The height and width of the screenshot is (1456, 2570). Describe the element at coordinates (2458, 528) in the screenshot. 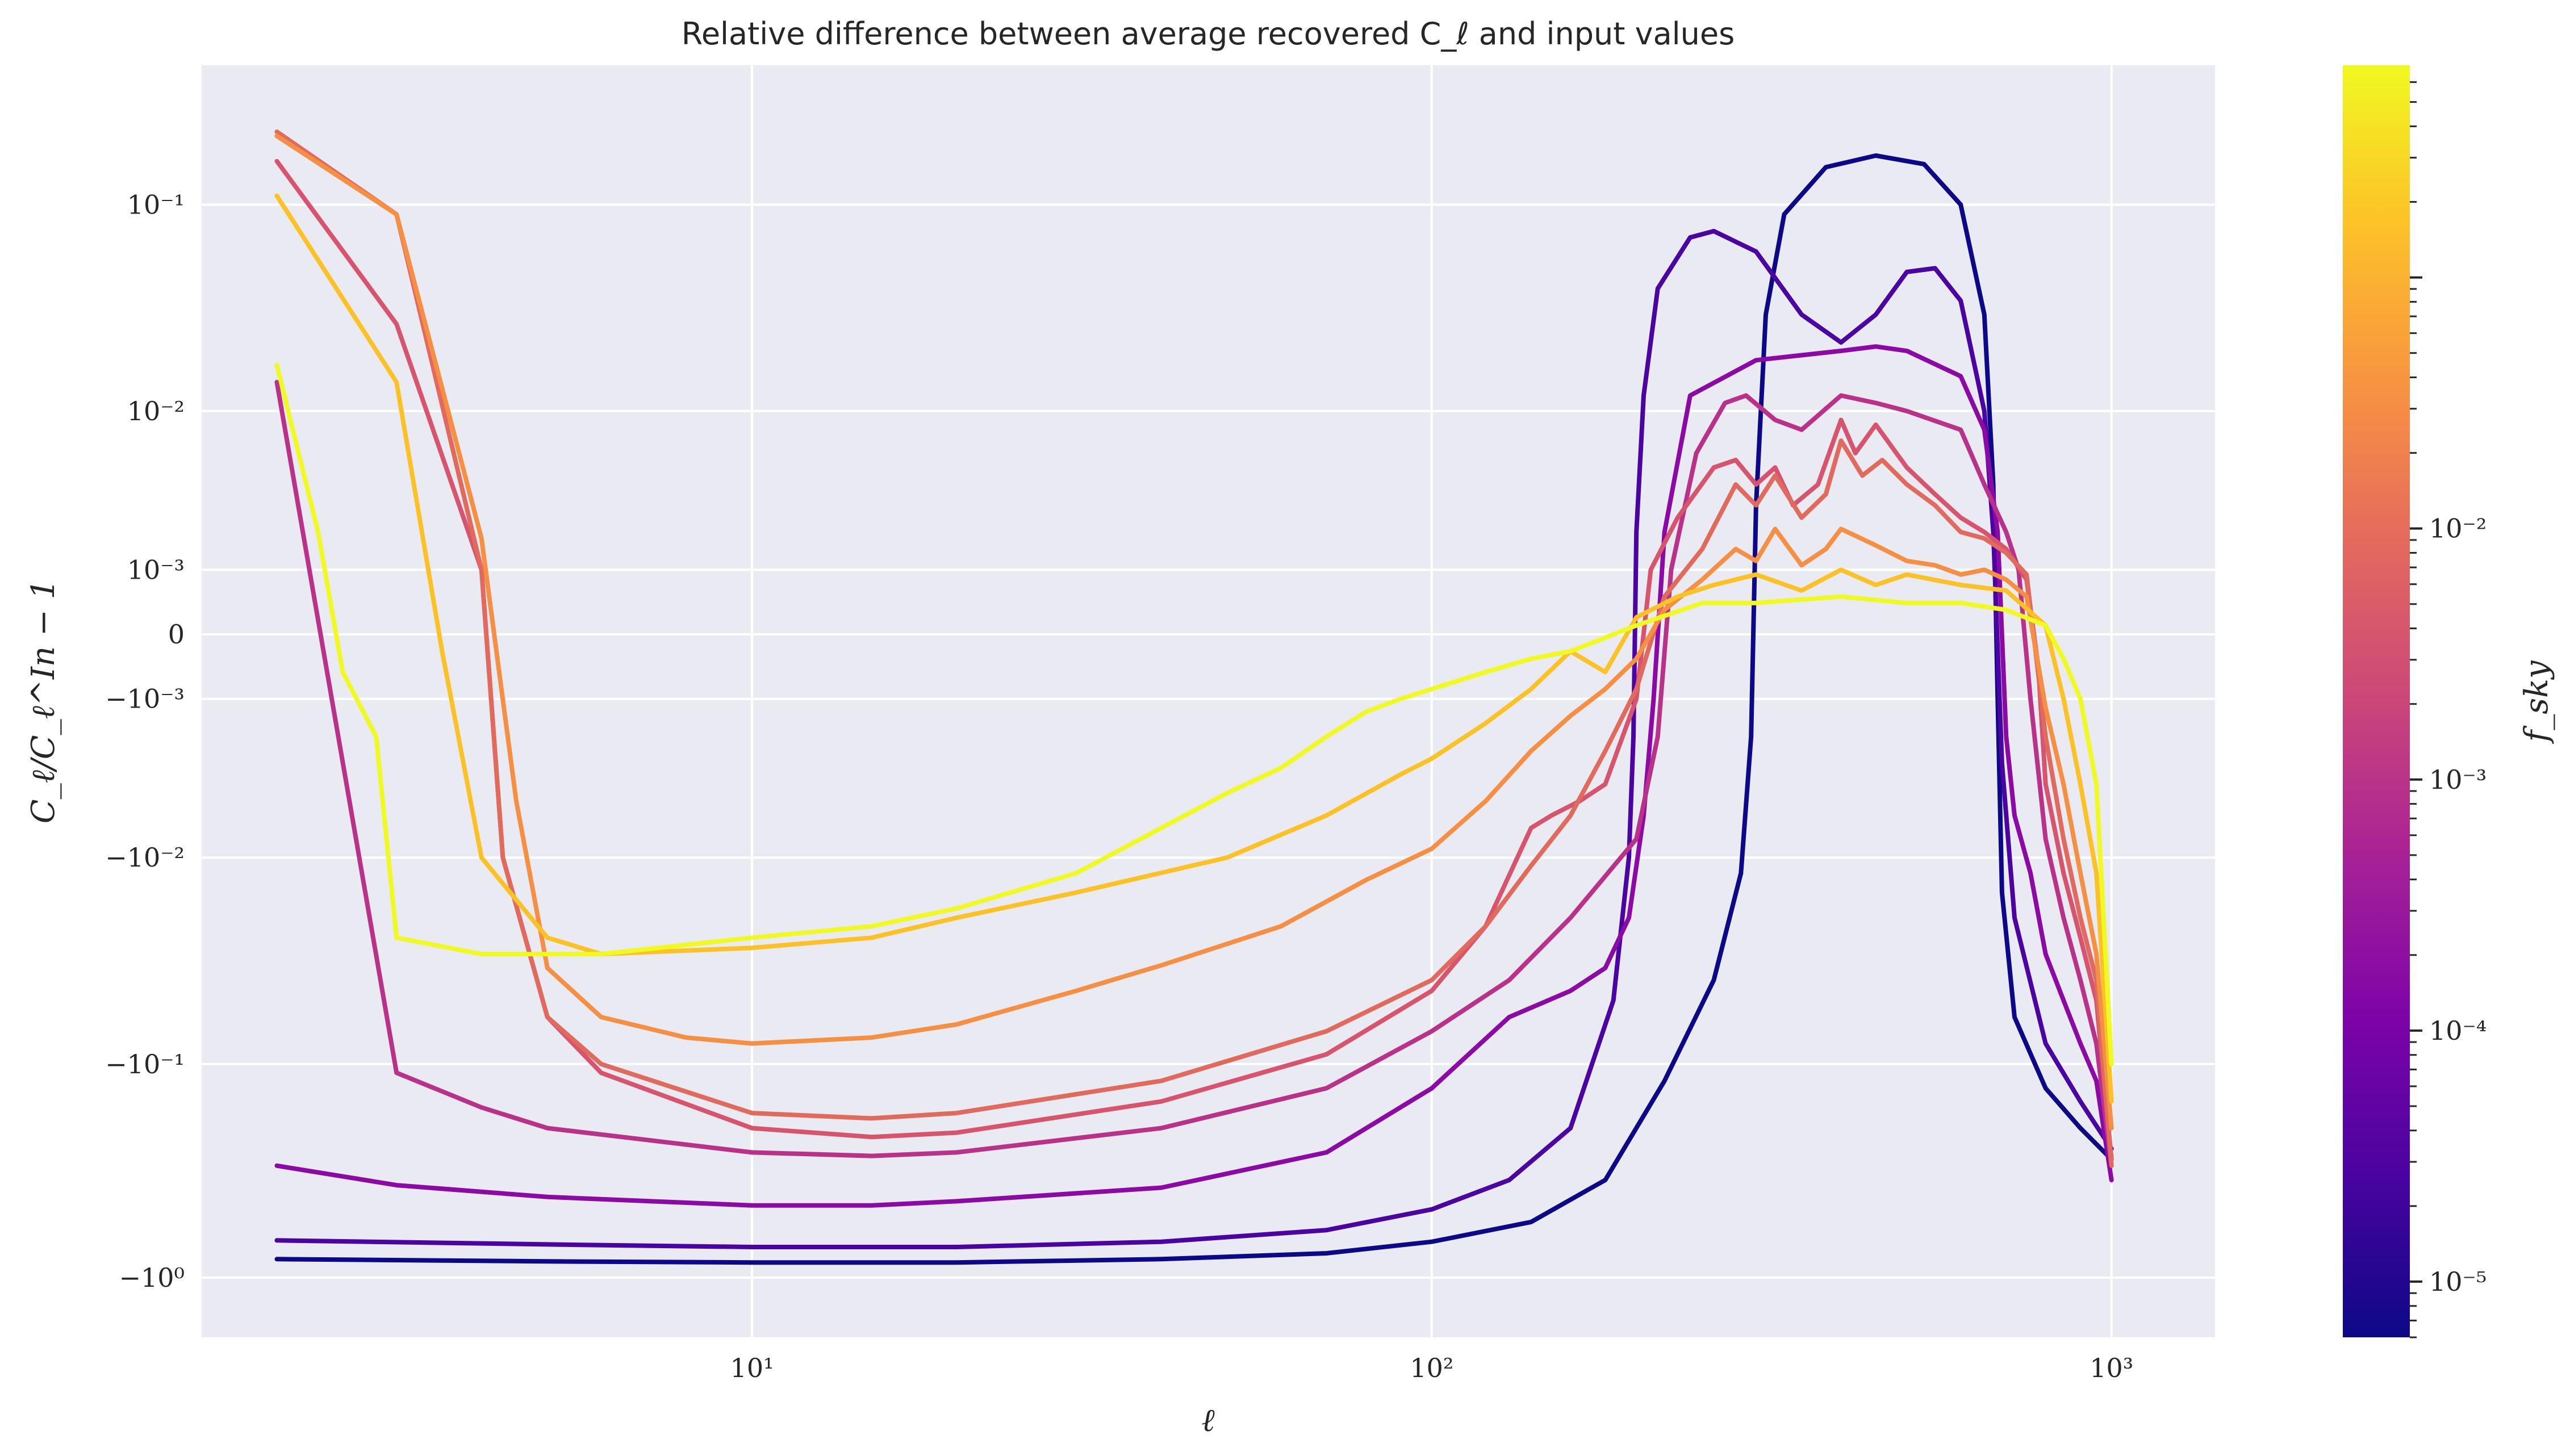

I see `colorbar-tick-label: 10⁻²` at that location.